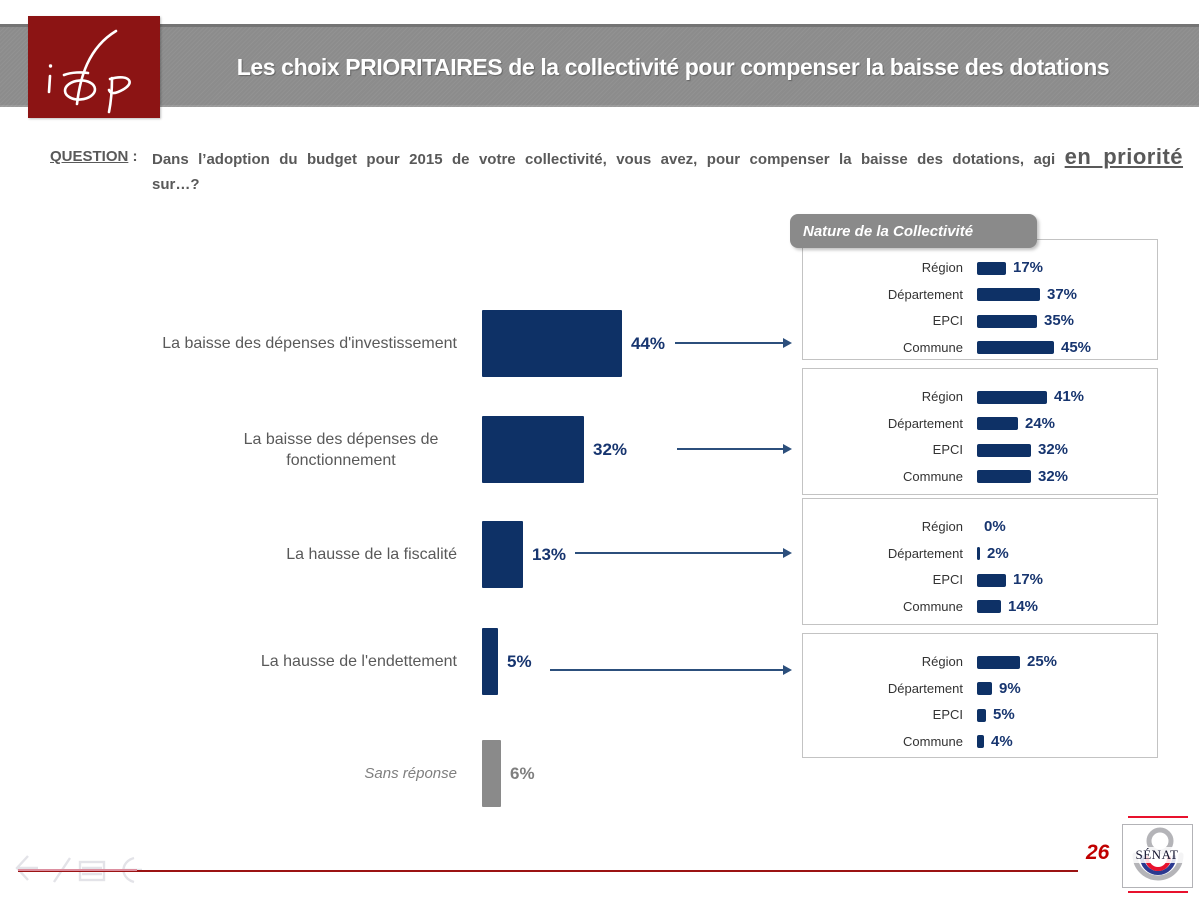 This screenshot has width=1199, height=899. Describe the element at coordinates (1042, 661) in the screenshot. I see `breakdown-bar-value: 25%` at that location.